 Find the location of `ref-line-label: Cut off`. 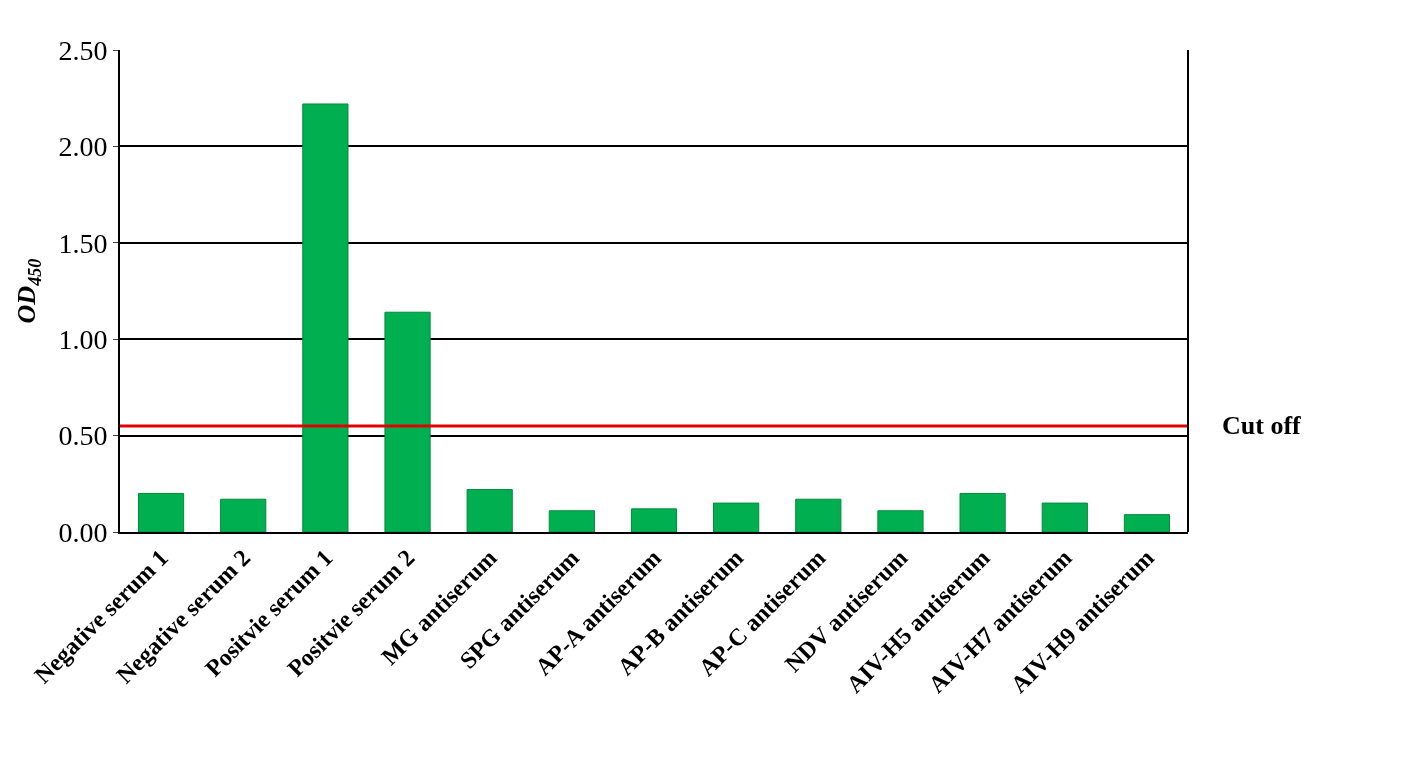

ref-line-label: Cut off is located at coordinates (1262, 425).